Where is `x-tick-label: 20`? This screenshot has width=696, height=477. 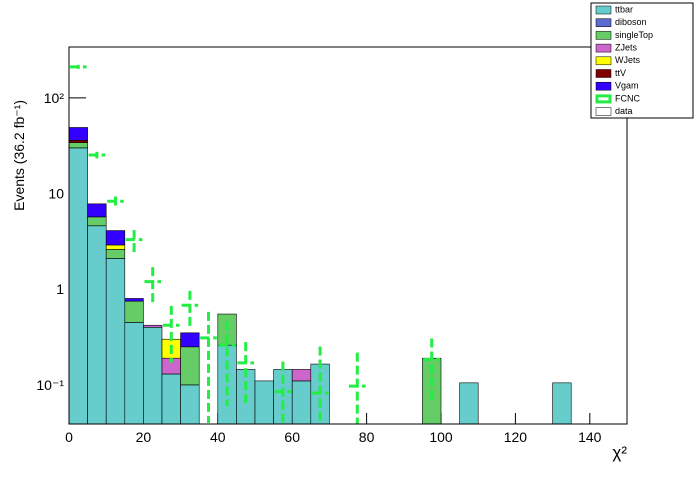 x-tick-label: 20 is located at coordinates (144, 437).